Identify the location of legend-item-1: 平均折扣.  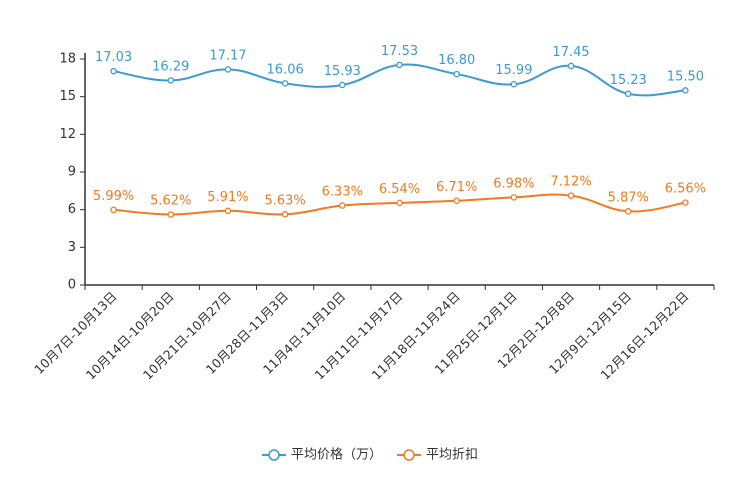
(437, 455).